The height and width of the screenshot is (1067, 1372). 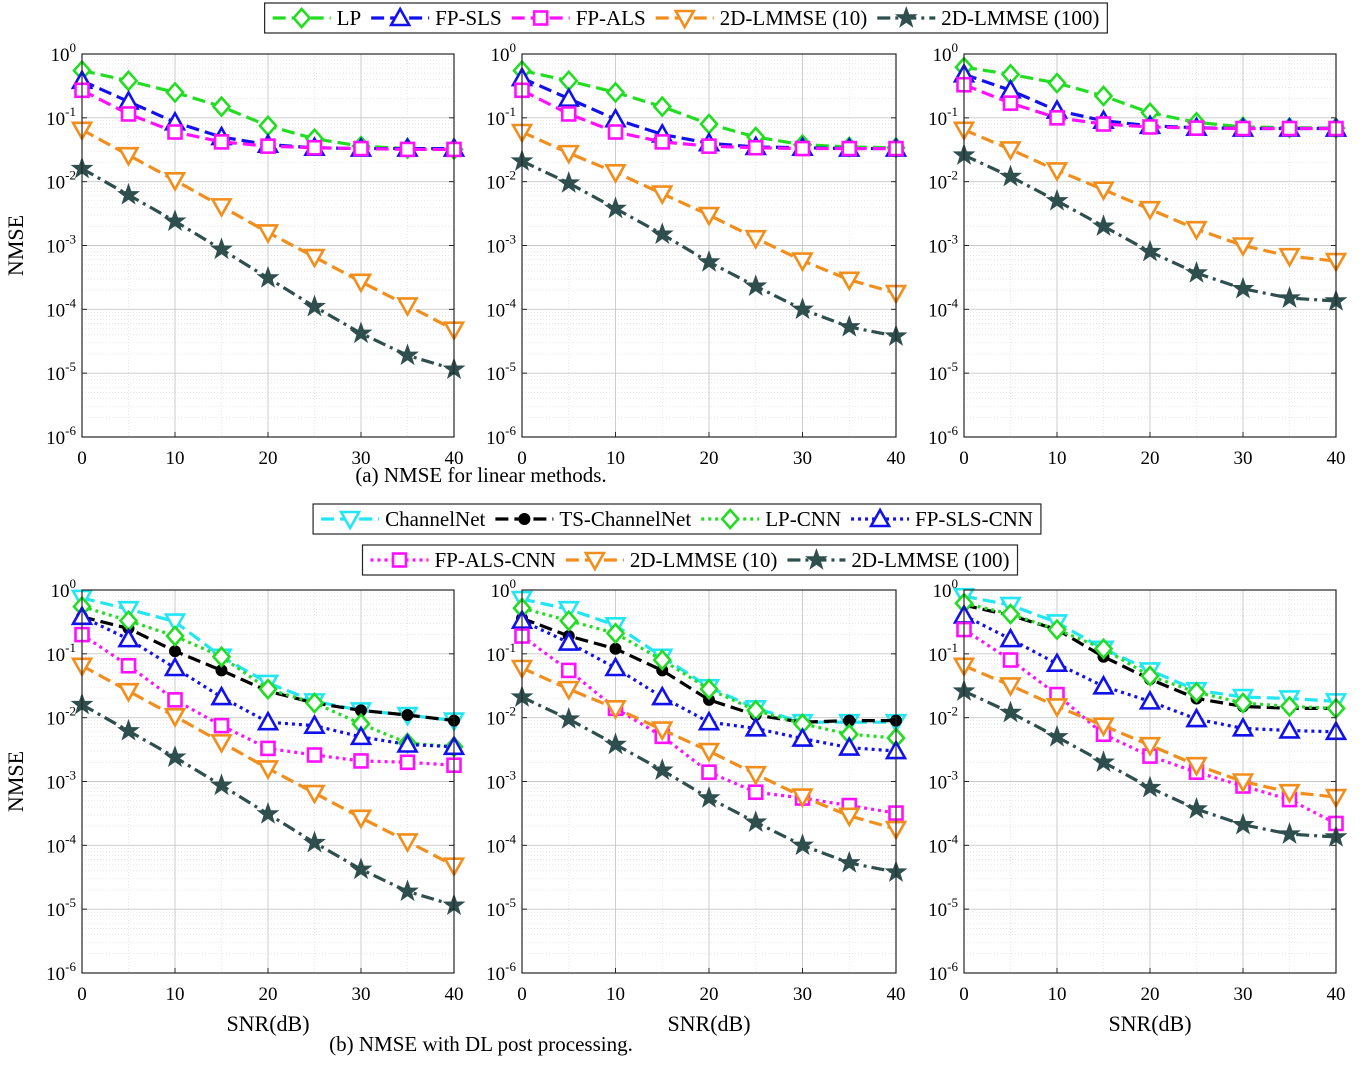 What do you see at coordinates (671, 560) in the screenshot?
I see `legend-item-2d-lmmse-10: 2D-LMMSE (10)` at bounding box center [671, 560].